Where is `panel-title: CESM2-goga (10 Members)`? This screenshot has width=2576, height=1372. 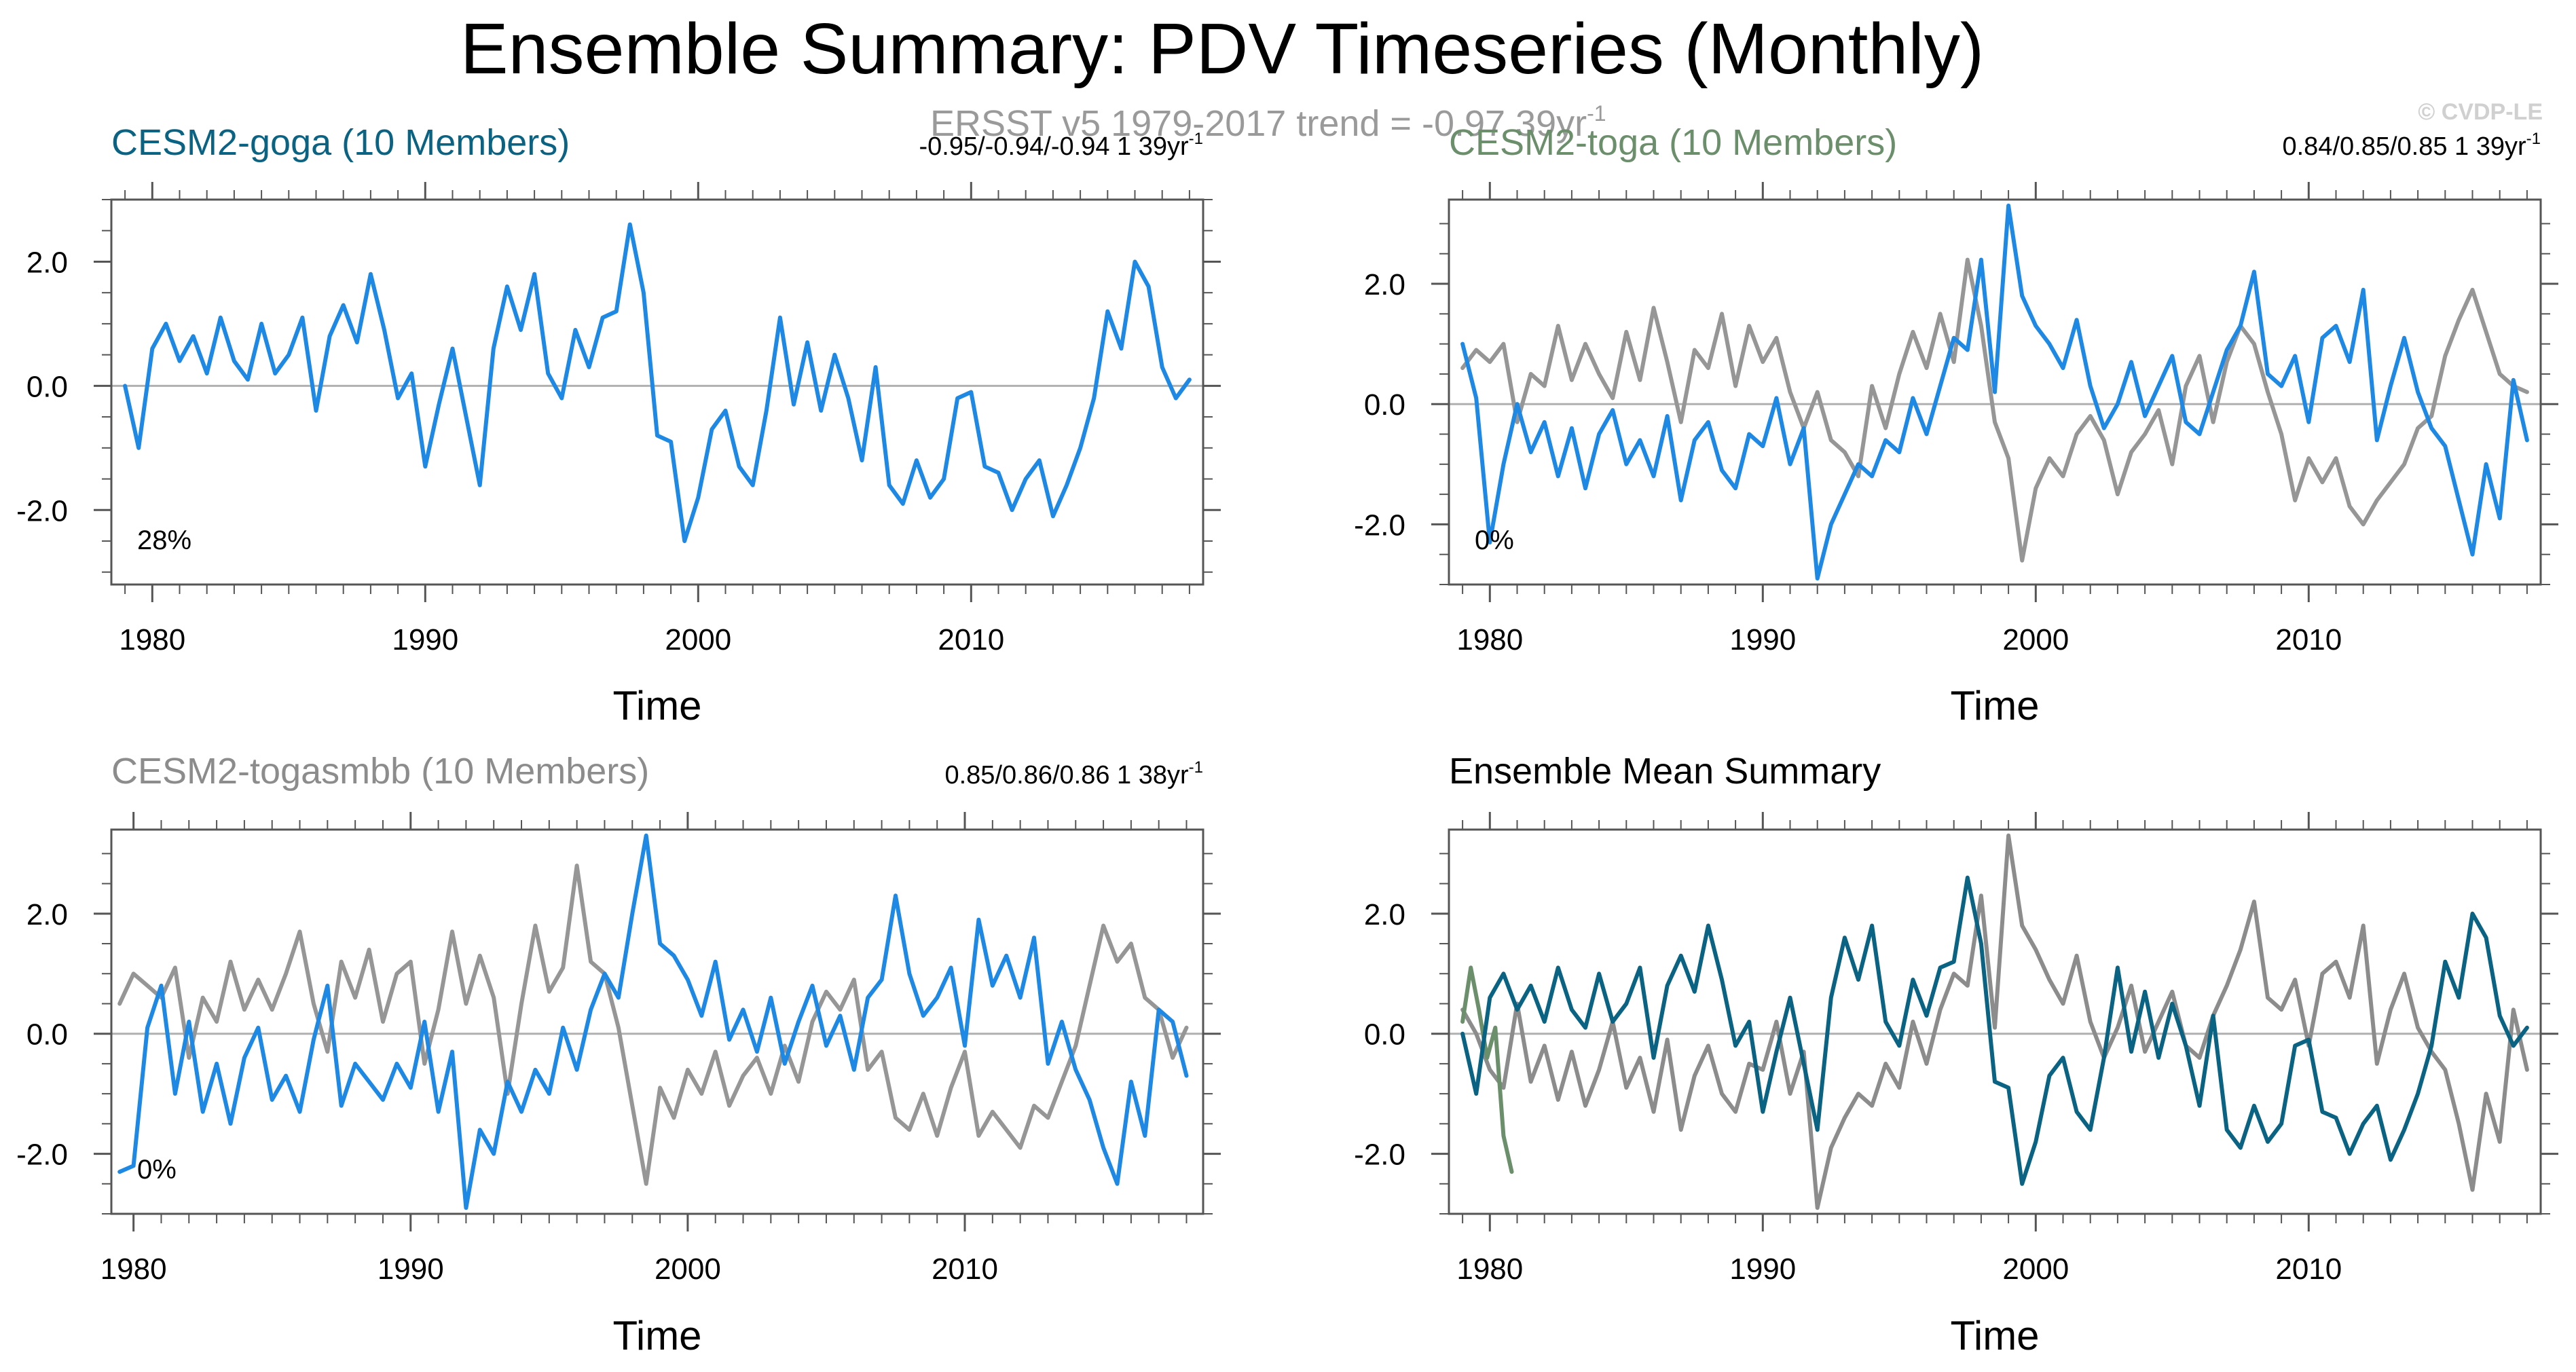 panel-title: CESM2-goga (10 Members) is located at coordinates (340, 142).